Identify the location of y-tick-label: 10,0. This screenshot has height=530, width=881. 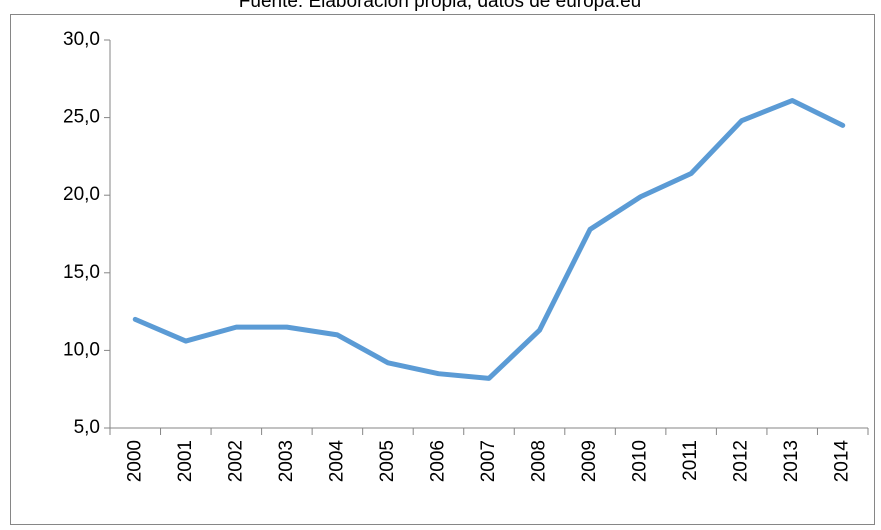
(81, 349).